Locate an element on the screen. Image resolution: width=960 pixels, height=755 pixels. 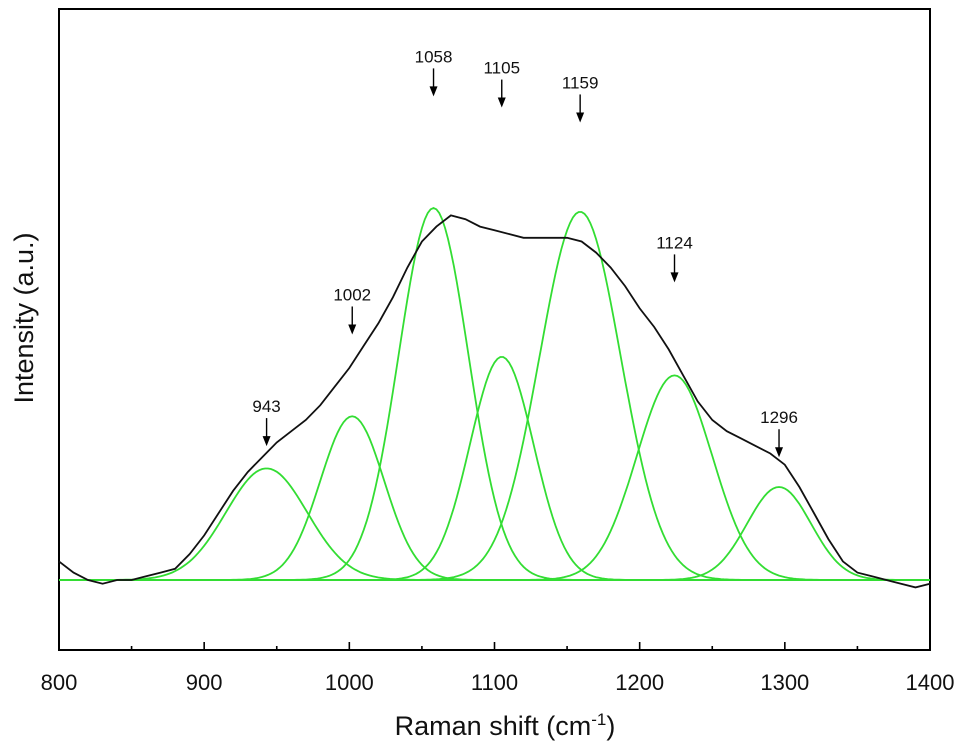
x-axis-ticks: 800 900 1000 1100 1200 1300 1400 is located at coordinates (498, 668).